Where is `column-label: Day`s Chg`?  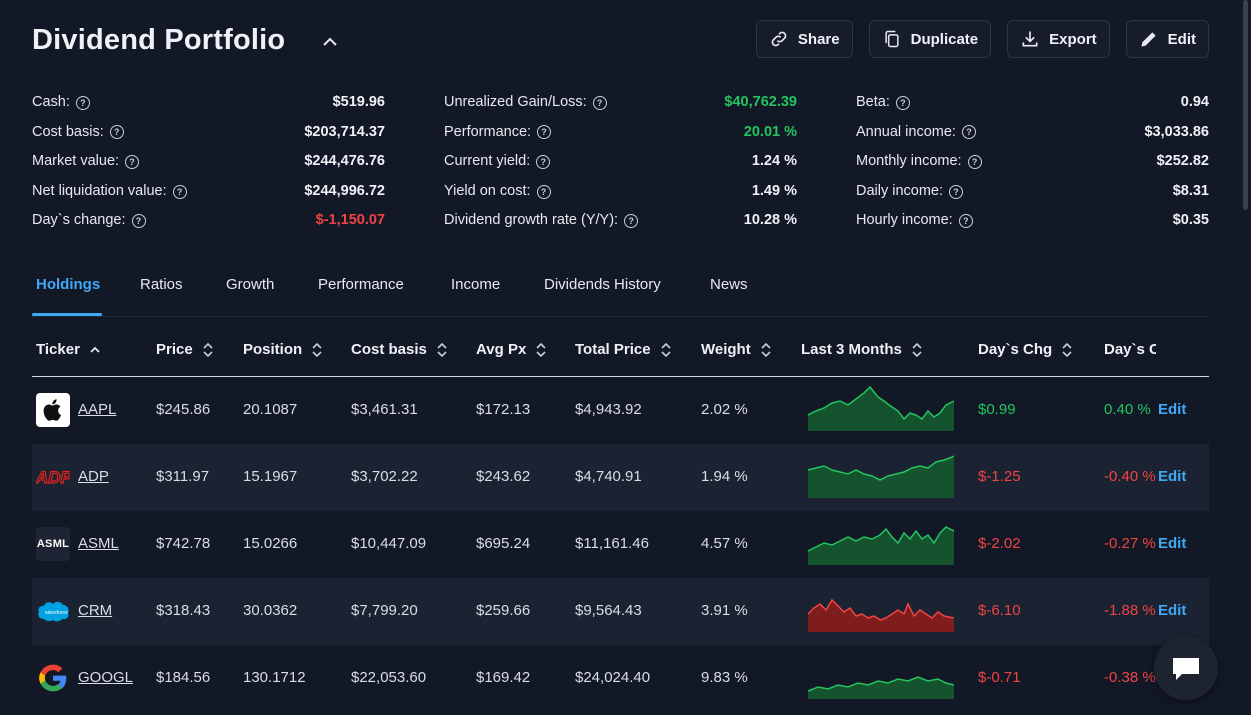 column-label: Day`s Chg is located at coordinates (1015, 349).